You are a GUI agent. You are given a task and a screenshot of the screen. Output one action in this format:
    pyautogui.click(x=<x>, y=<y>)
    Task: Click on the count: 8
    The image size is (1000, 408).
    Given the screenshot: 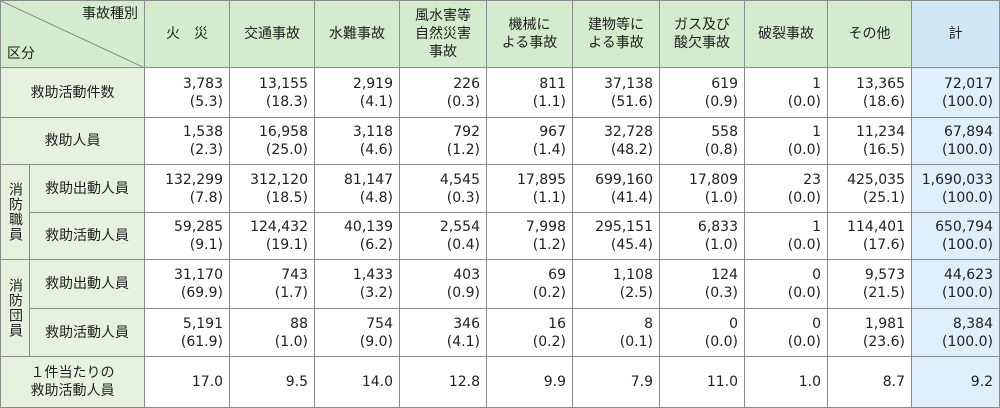 What is the action you would take?
    pyautogui.click(x=648, y=323)
    